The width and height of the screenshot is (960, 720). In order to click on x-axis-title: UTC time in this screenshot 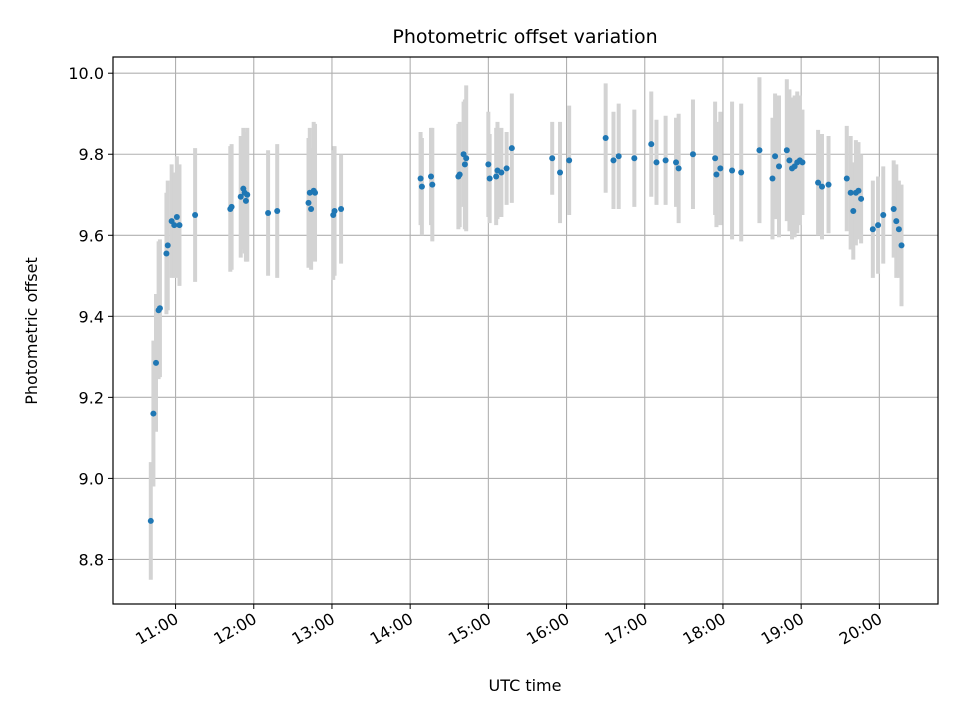, I will do `click(525, 685)`.